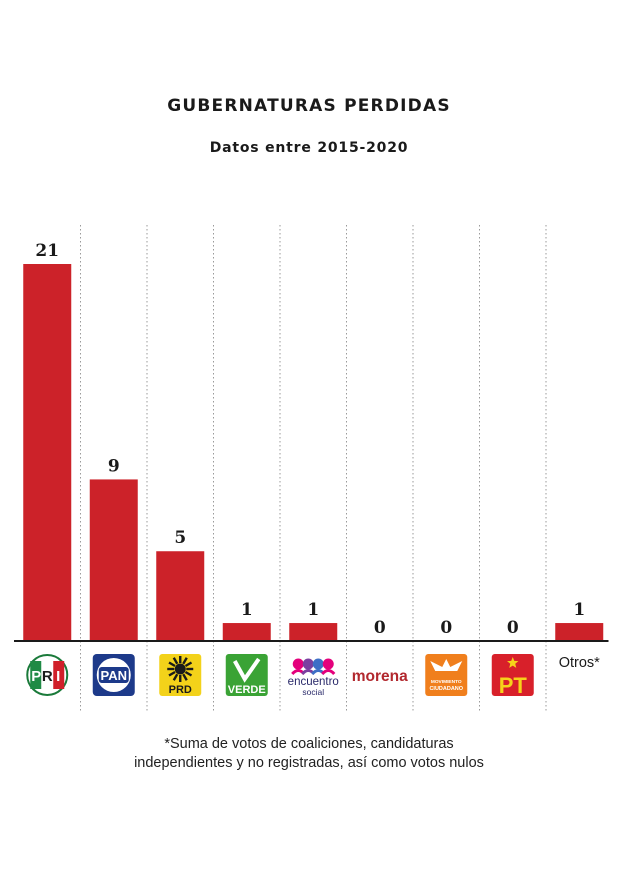  What do you see at coordinates (47, 676) in the screenshot?
I see `pri-logo-letter: R` at bounding box center [47, 676].